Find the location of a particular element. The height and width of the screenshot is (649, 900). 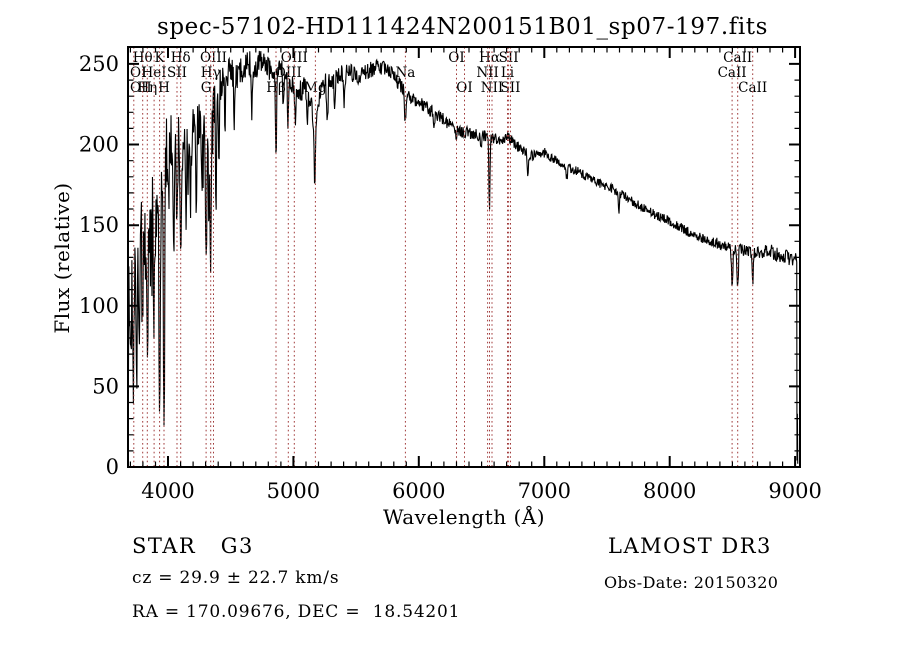

x-tick-label: 8000 is located at coordinates (669, 491).